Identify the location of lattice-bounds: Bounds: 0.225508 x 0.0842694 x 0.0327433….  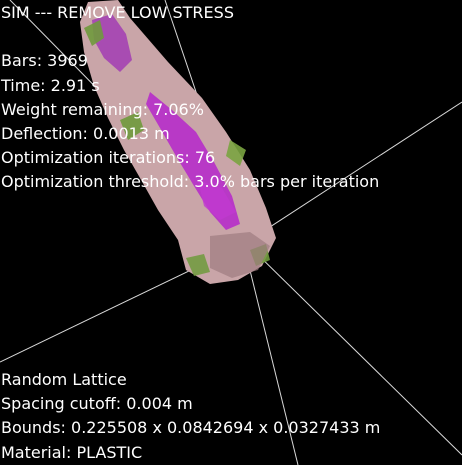
(191, 428).